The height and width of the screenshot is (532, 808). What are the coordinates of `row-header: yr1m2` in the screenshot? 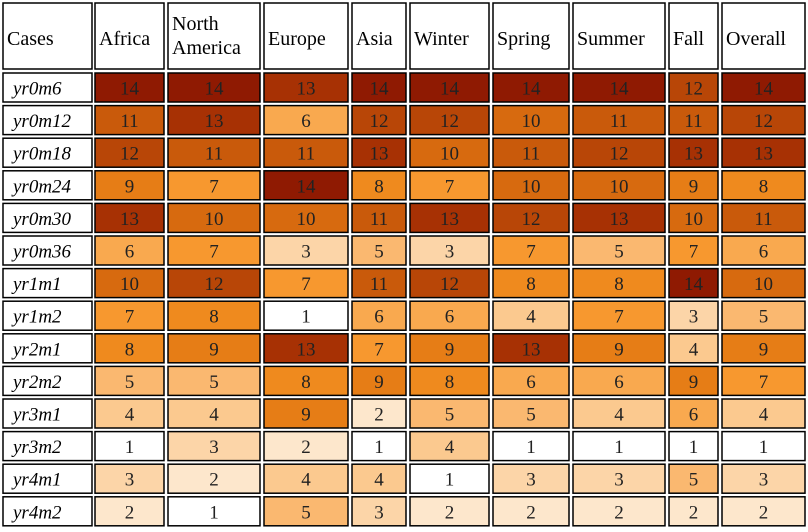 It's located at (47, 315).